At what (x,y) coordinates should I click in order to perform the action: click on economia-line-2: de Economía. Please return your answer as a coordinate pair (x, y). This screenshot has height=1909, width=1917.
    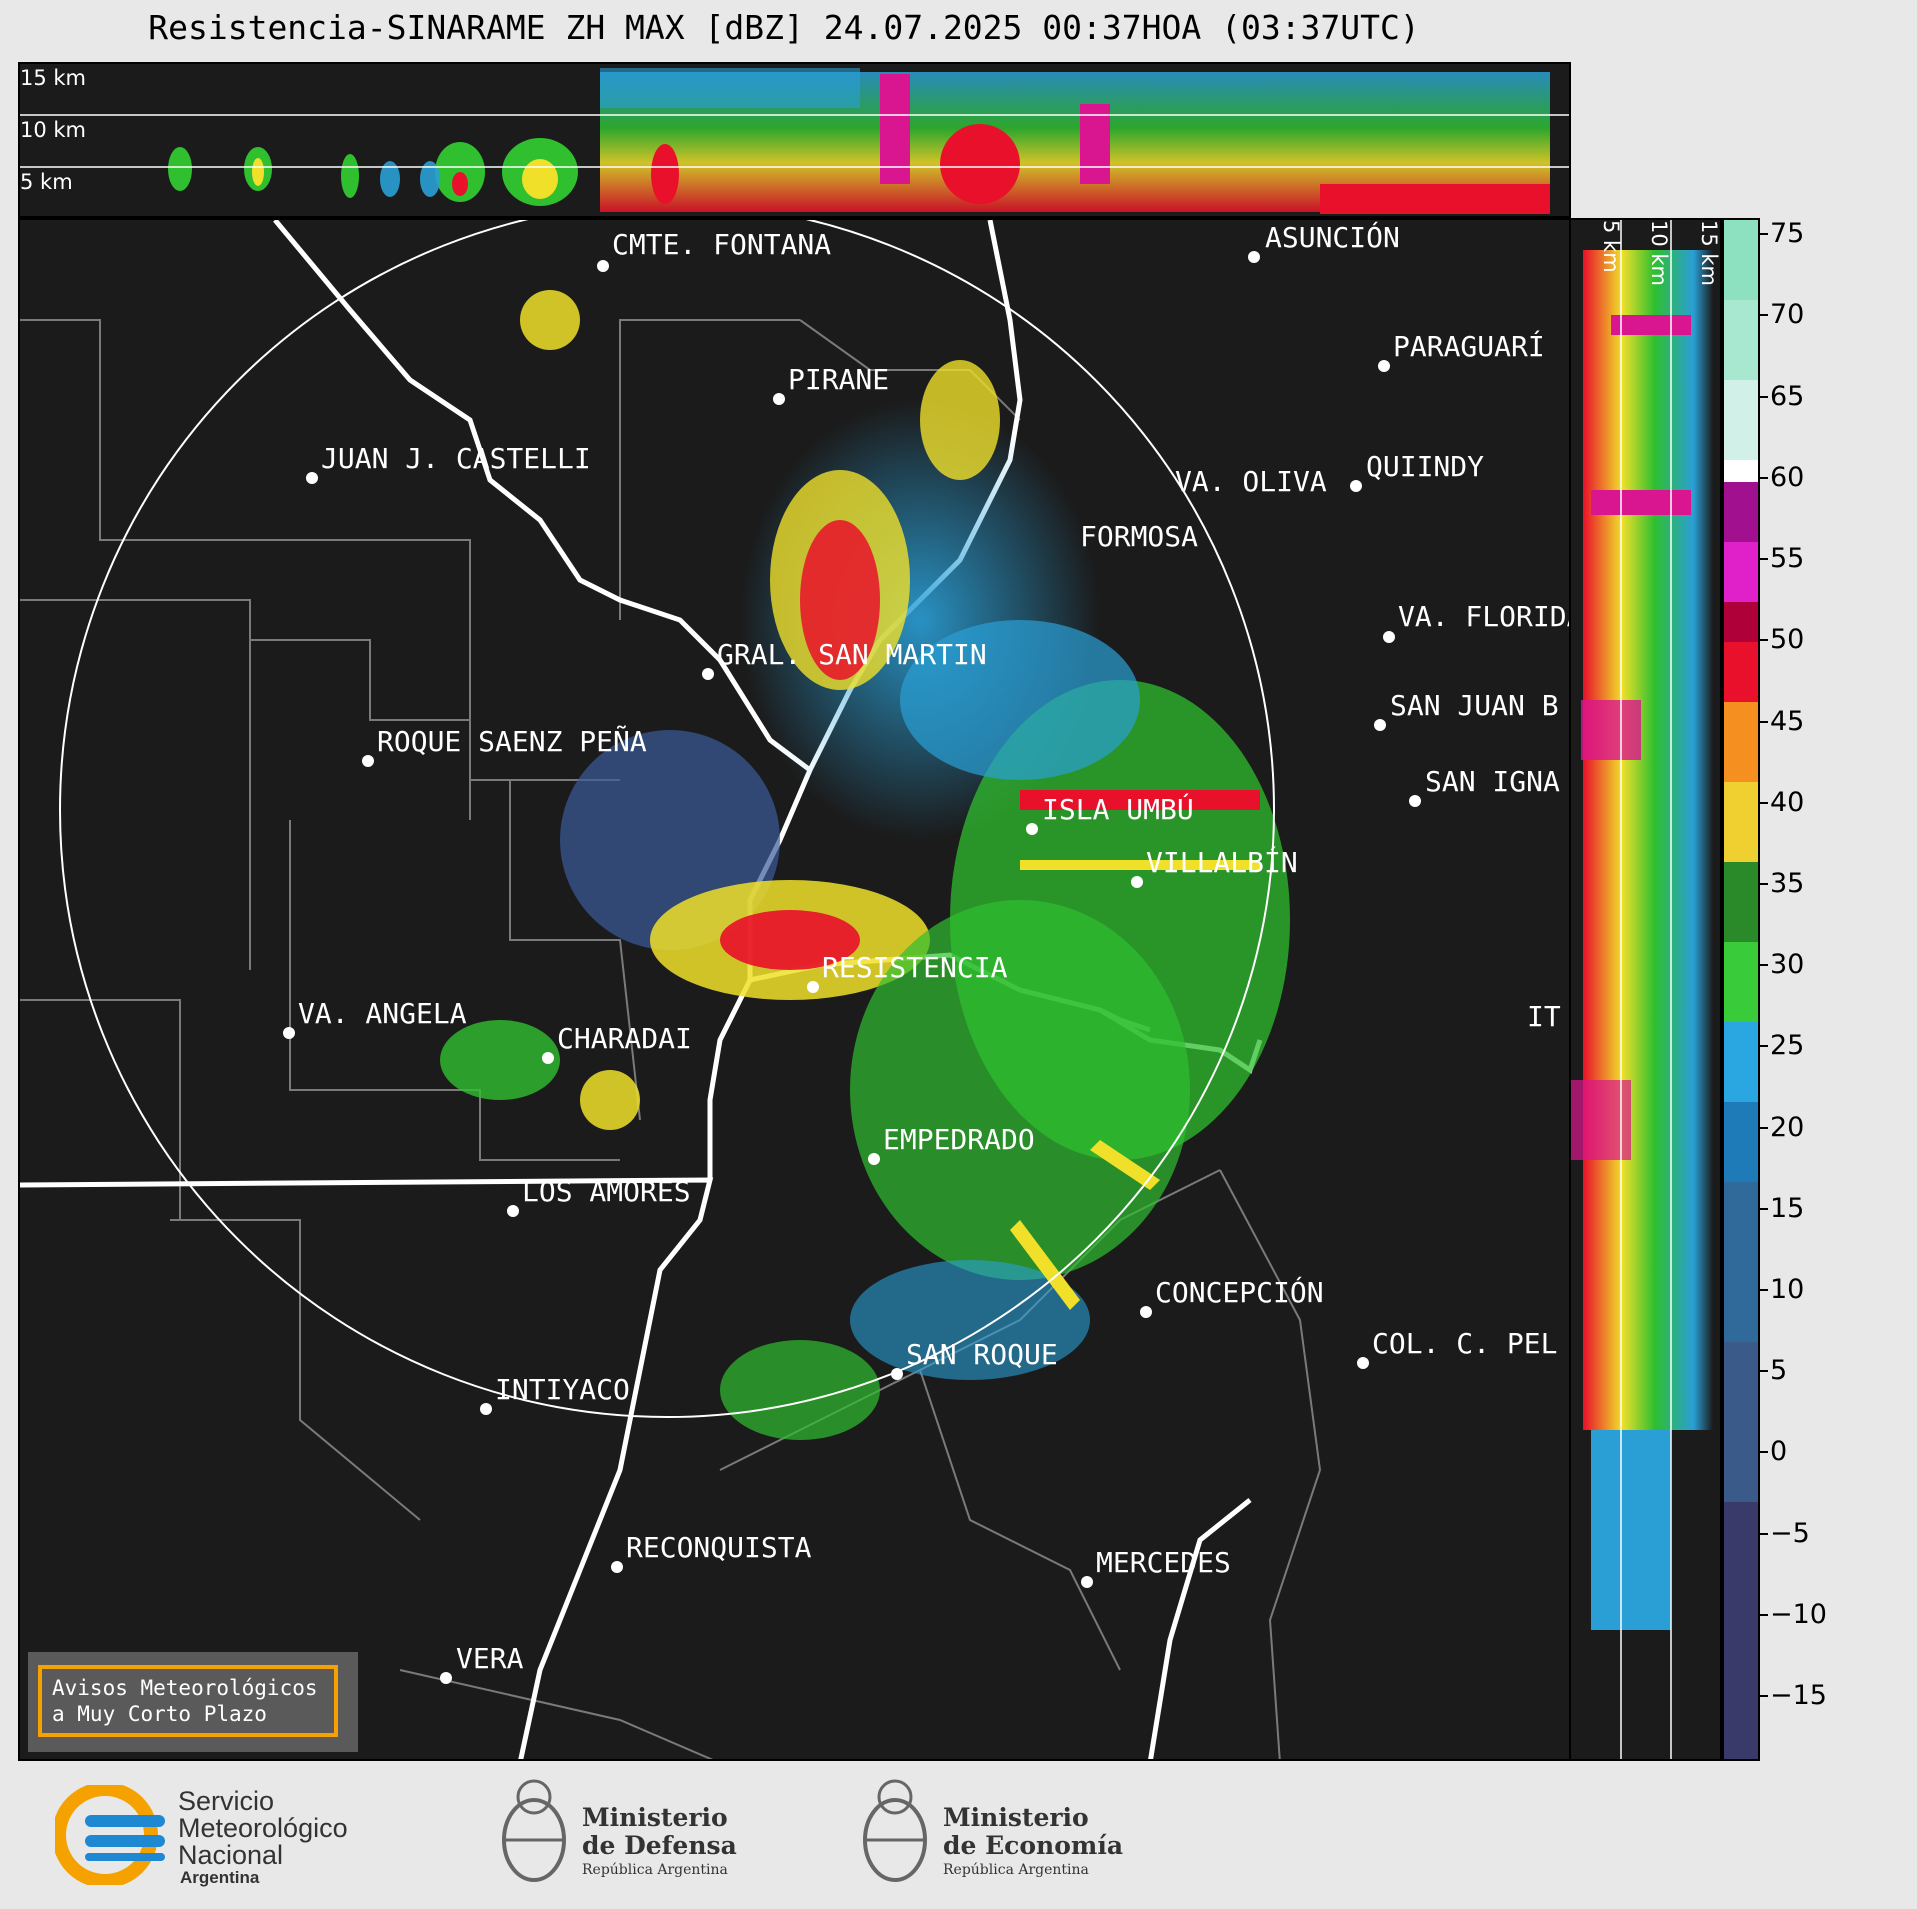
    Looking at the image, I should click on (1033, 1845).